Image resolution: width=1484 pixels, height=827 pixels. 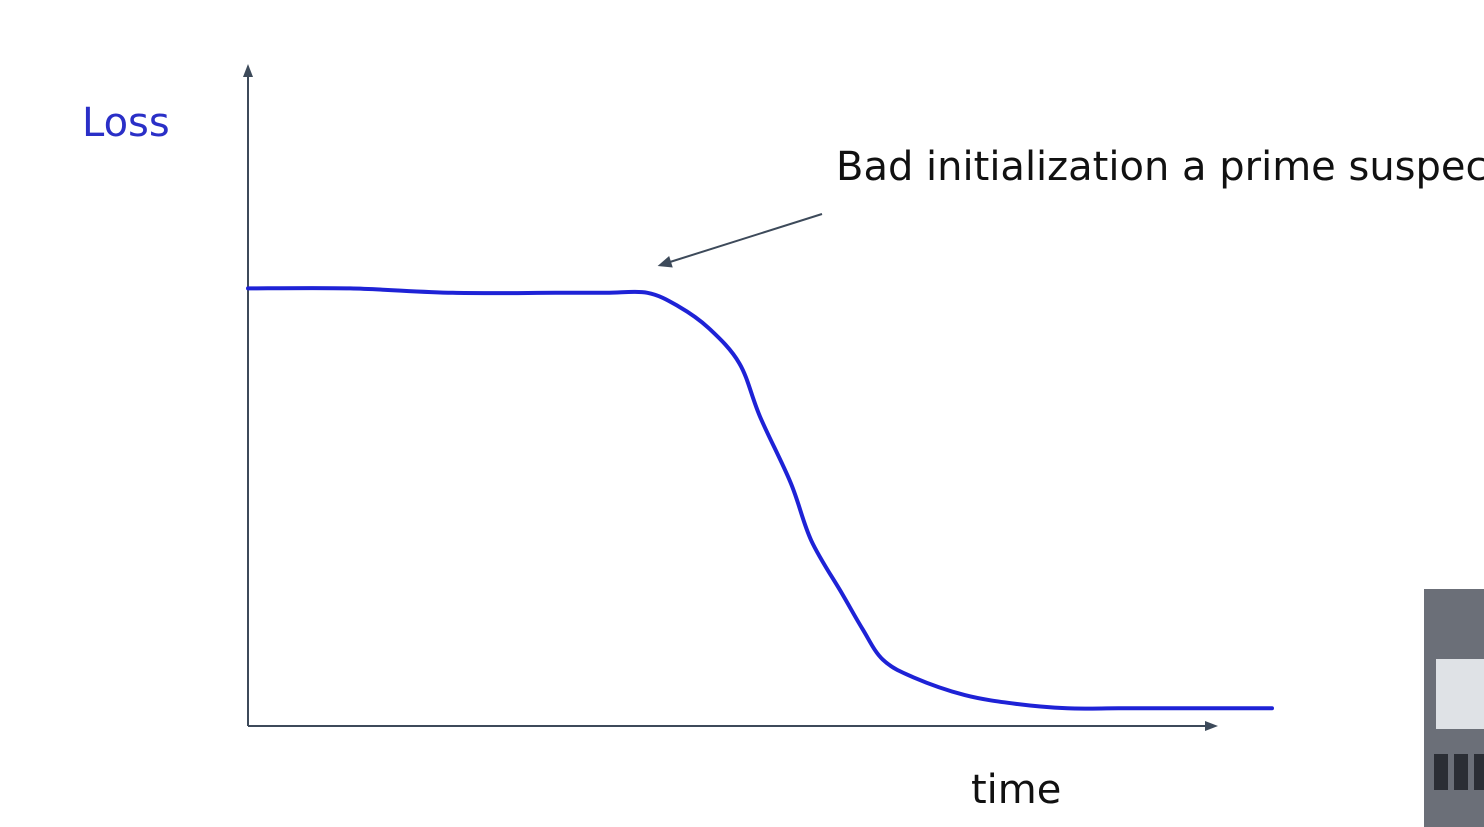 What do you see at coordinates (1460, 694) in the screenshot?
I see `whiteboard` at bounding box center [1460, 694].